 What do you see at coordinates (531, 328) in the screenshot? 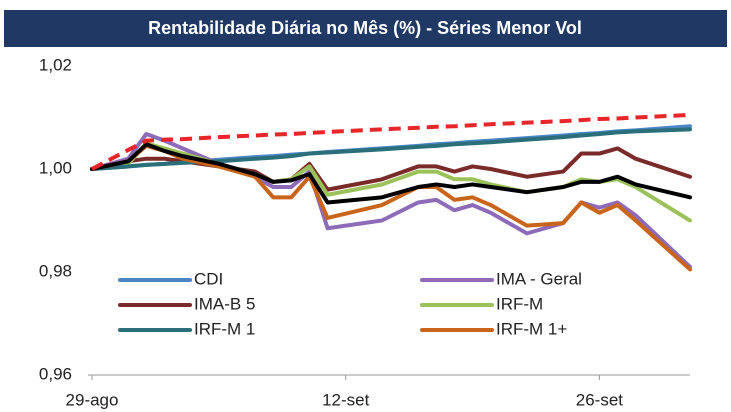
I see `legend-label: IRF-M 1+` at bounding box center [531, 328].